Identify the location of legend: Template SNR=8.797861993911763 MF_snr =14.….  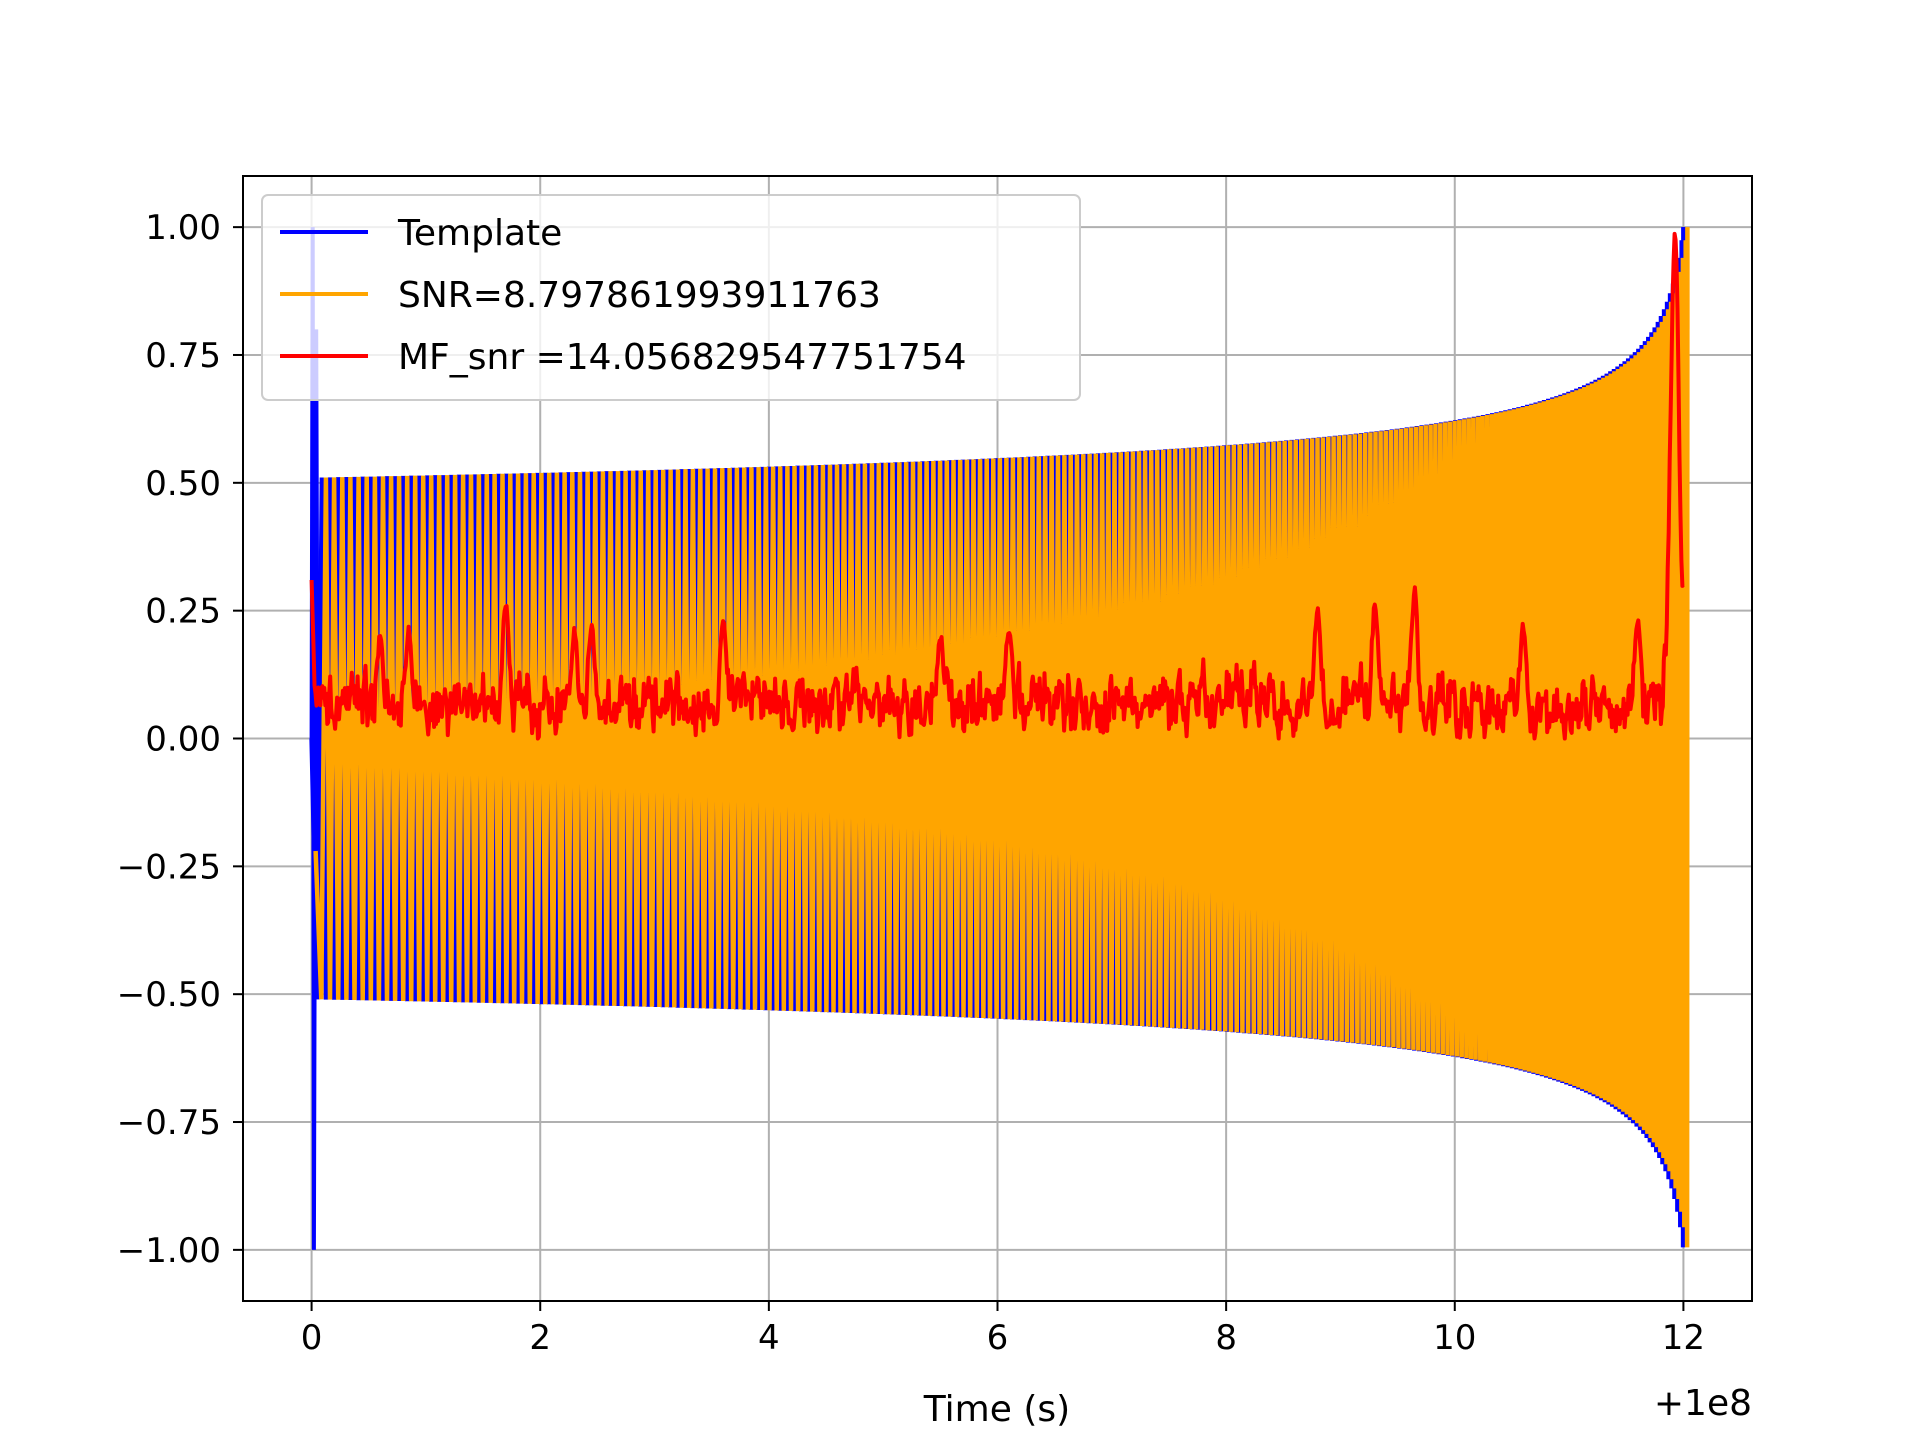
(671, 297).